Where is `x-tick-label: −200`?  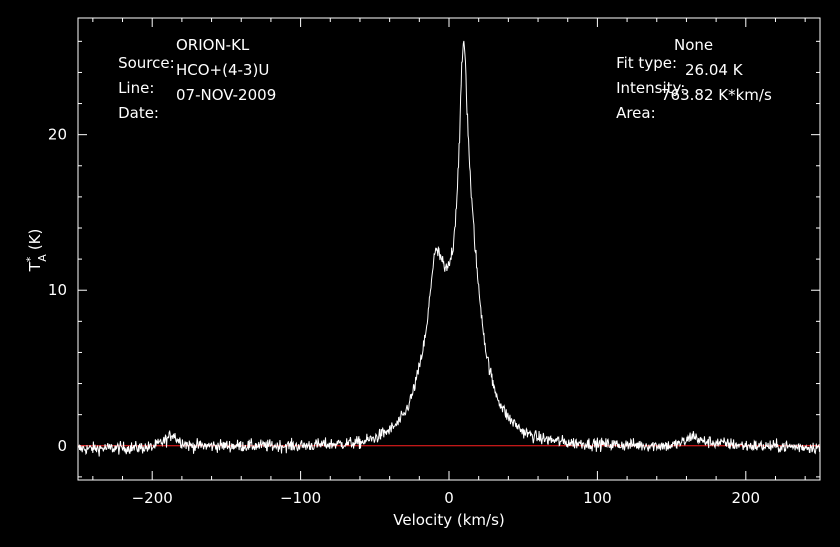 x-tick-label: −200 is located at coordinates (152, 498).